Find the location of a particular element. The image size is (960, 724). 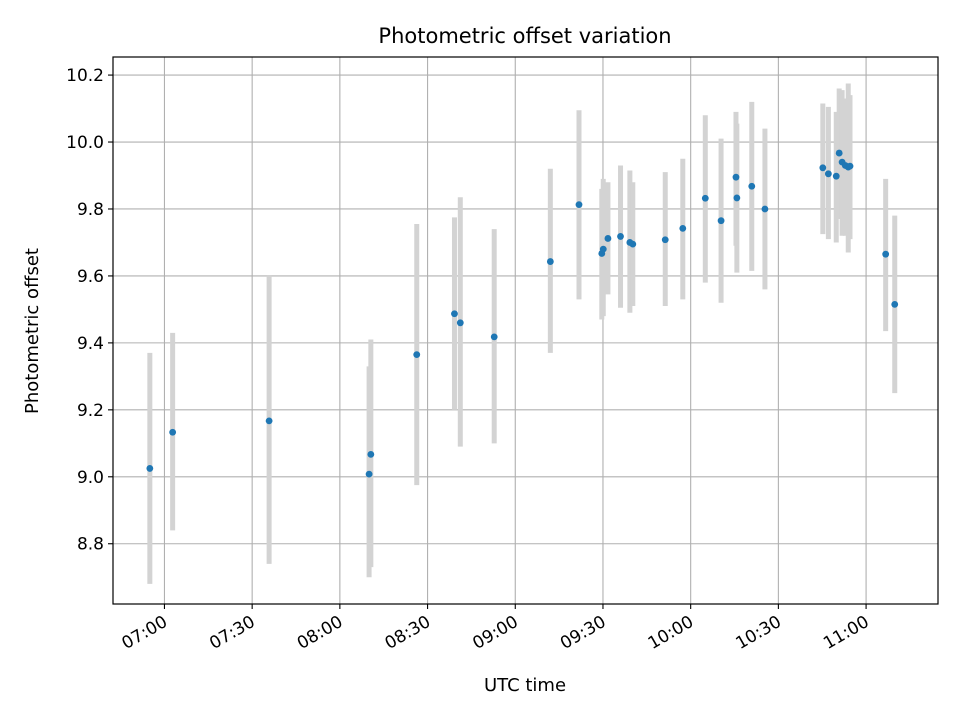

x-tick-label: 08:30 is located at coordinates (408, 633).